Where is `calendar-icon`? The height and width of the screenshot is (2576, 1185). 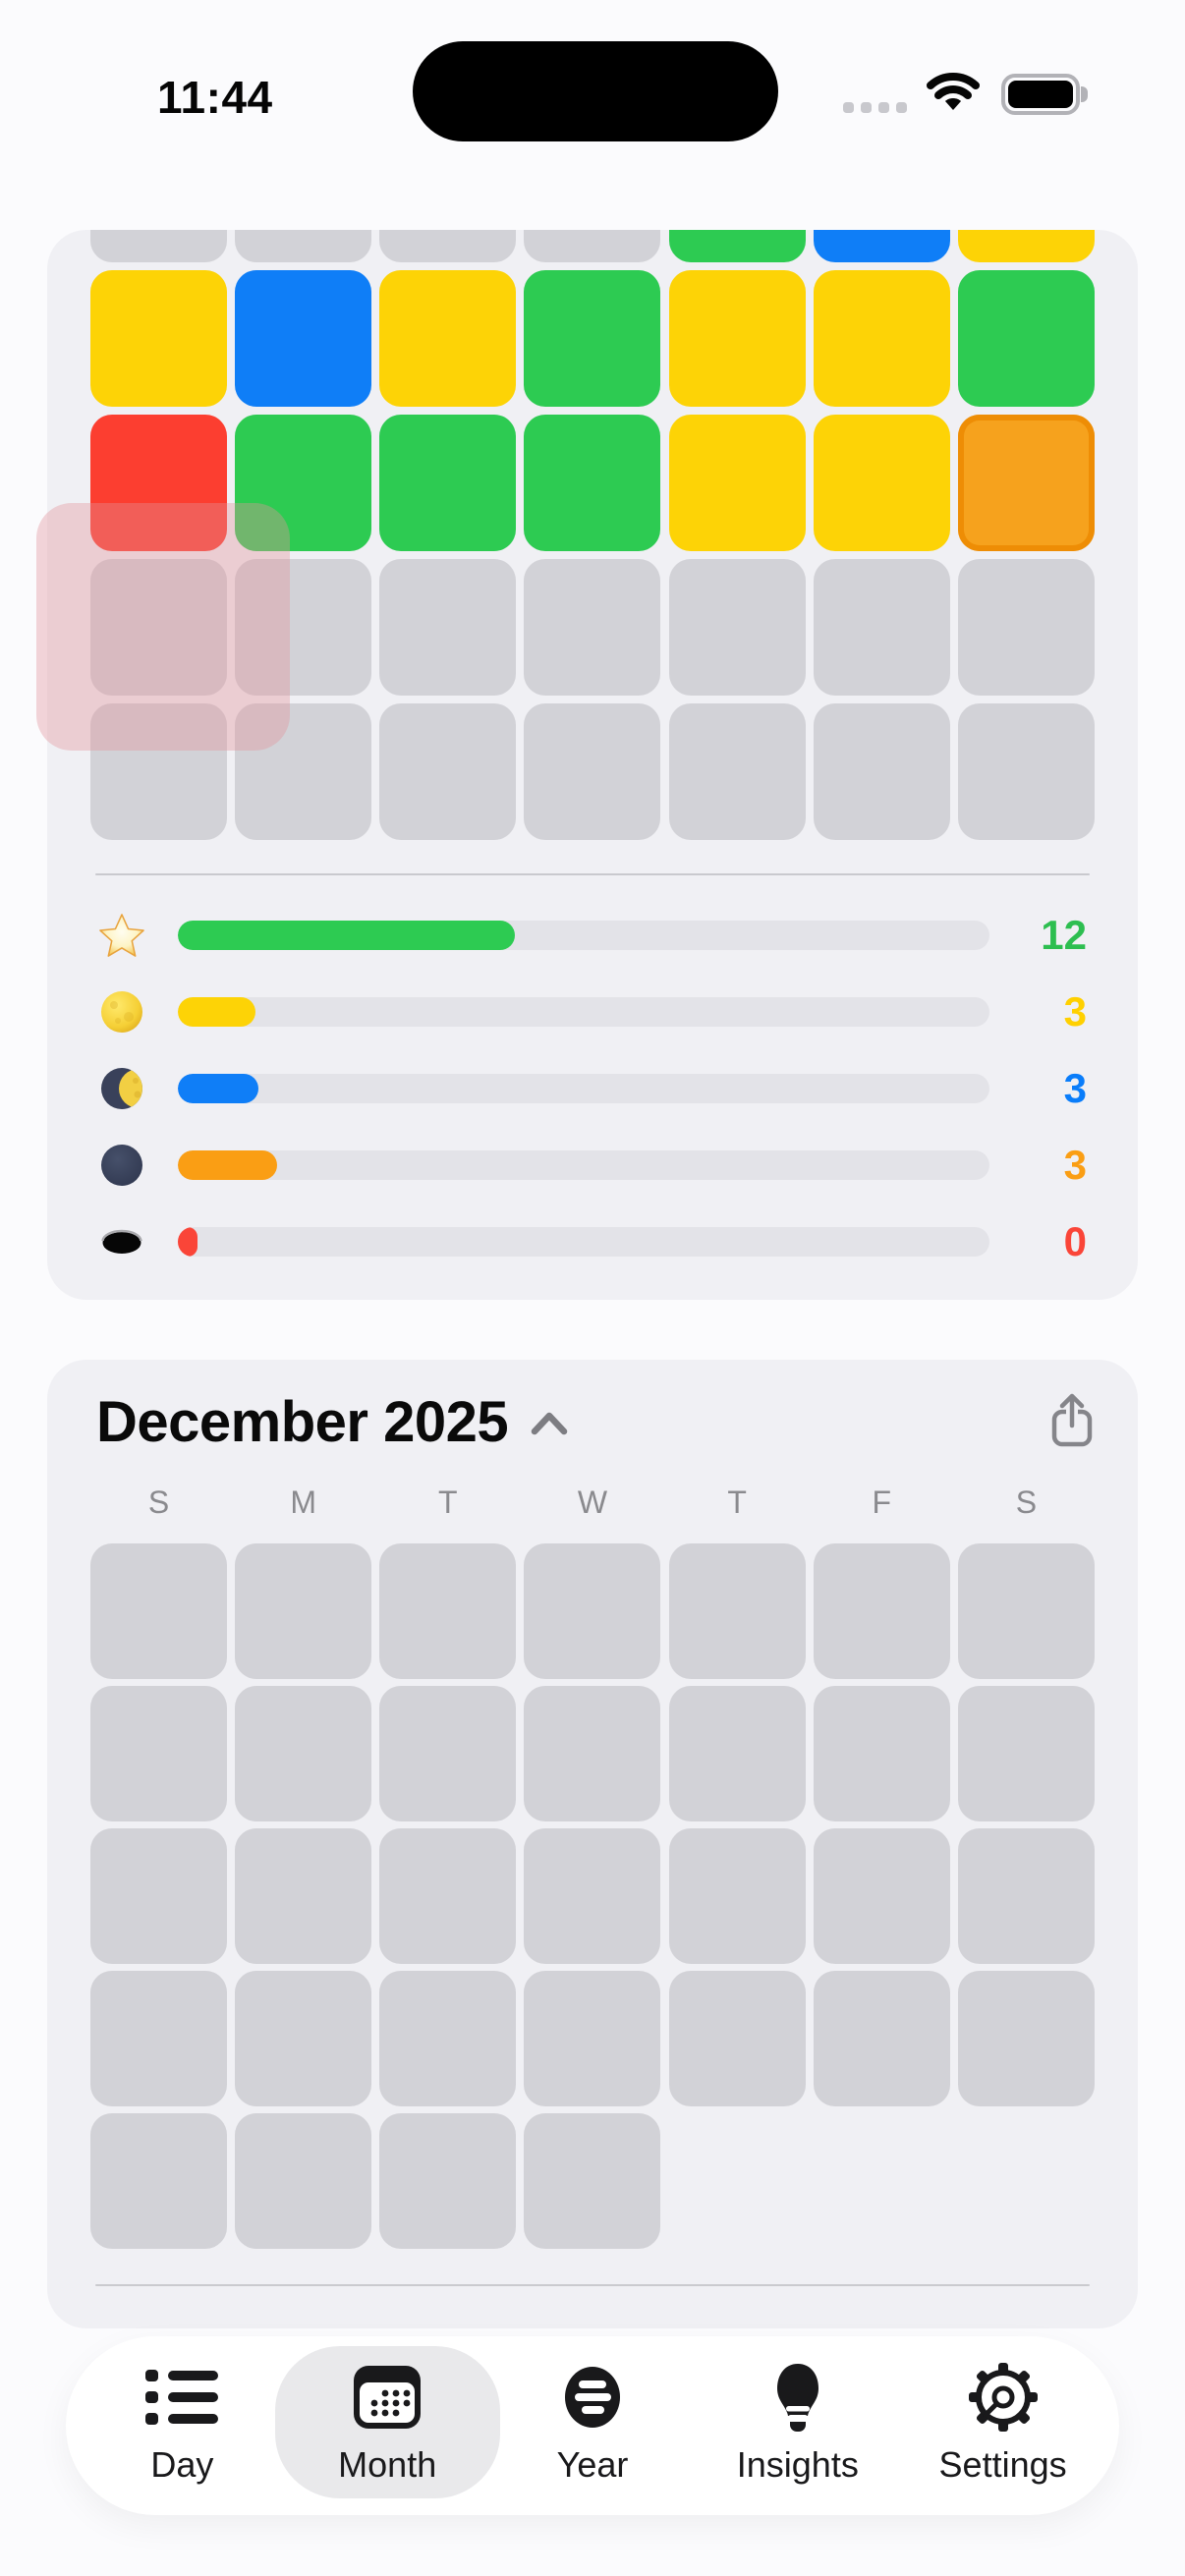 calendar-icon is located at coordinates (388, 2397).